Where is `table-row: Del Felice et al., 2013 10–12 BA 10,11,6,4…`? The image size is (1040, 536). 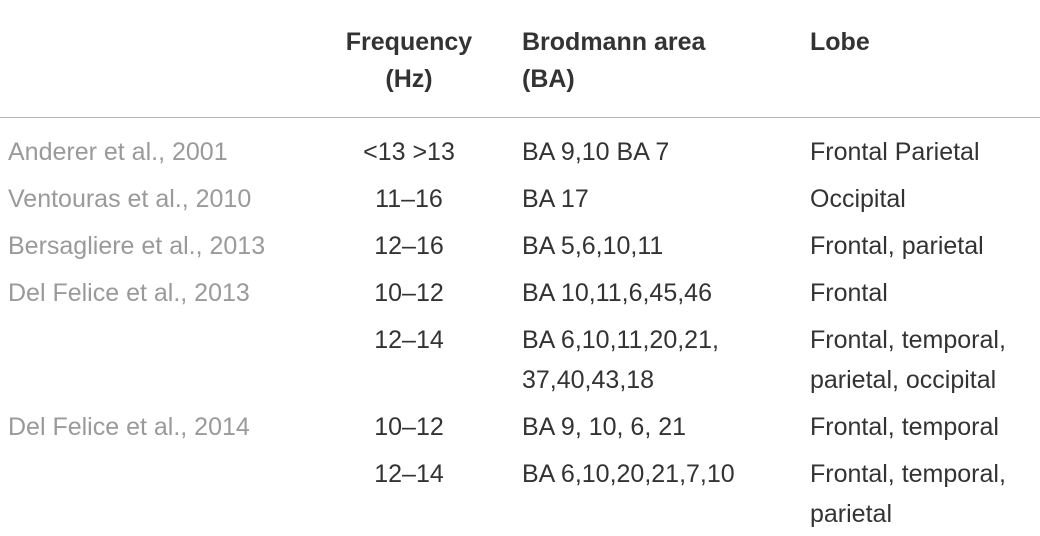
table-row: Del Felice et al., 2013 10–12 BA 10,11,6,4… is located at coordinates (520, 289).